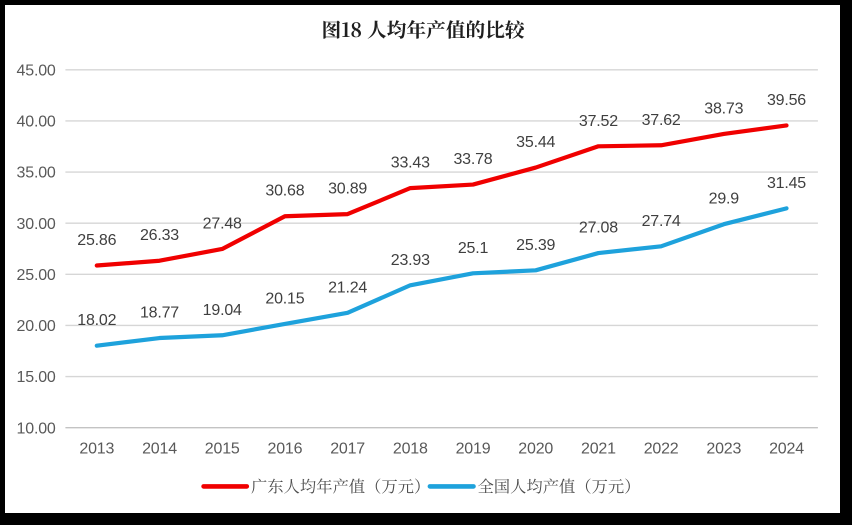 This screenshot has height=525, width=852. Describe the element at coordinates (284, 191) in the screenshot. I see `svg-text: 30.68` at that location.